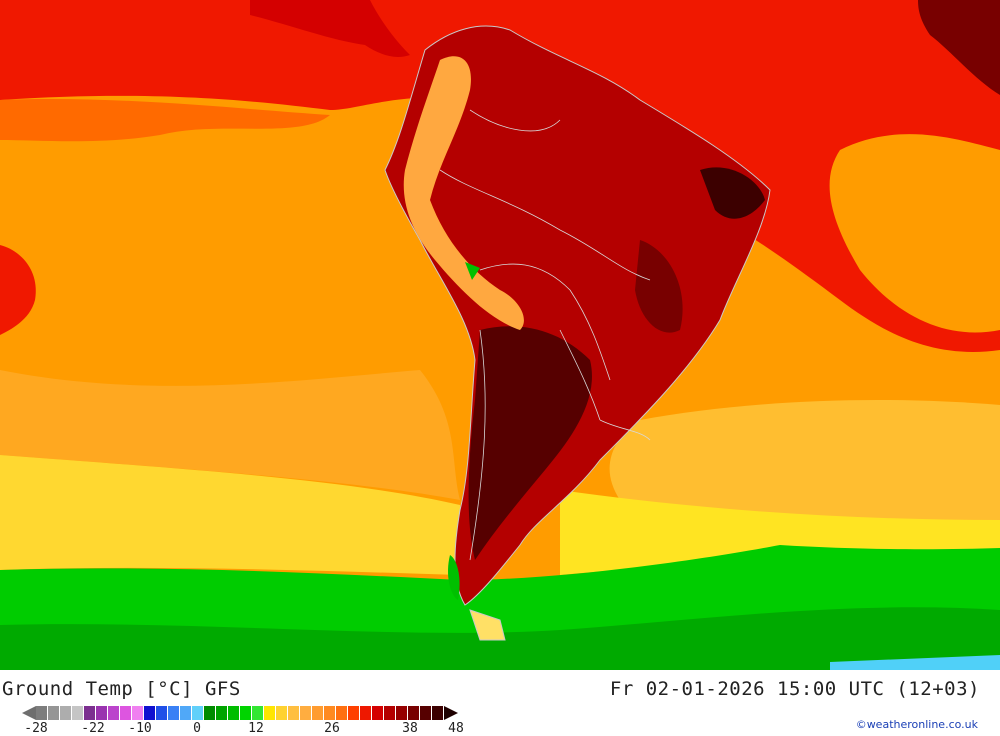 The image size is (1000, 736). What do you see at coordinates (93, 728) in the screenshot?
I see `legend-tick-label: -22` at bounding box center [93, 728].